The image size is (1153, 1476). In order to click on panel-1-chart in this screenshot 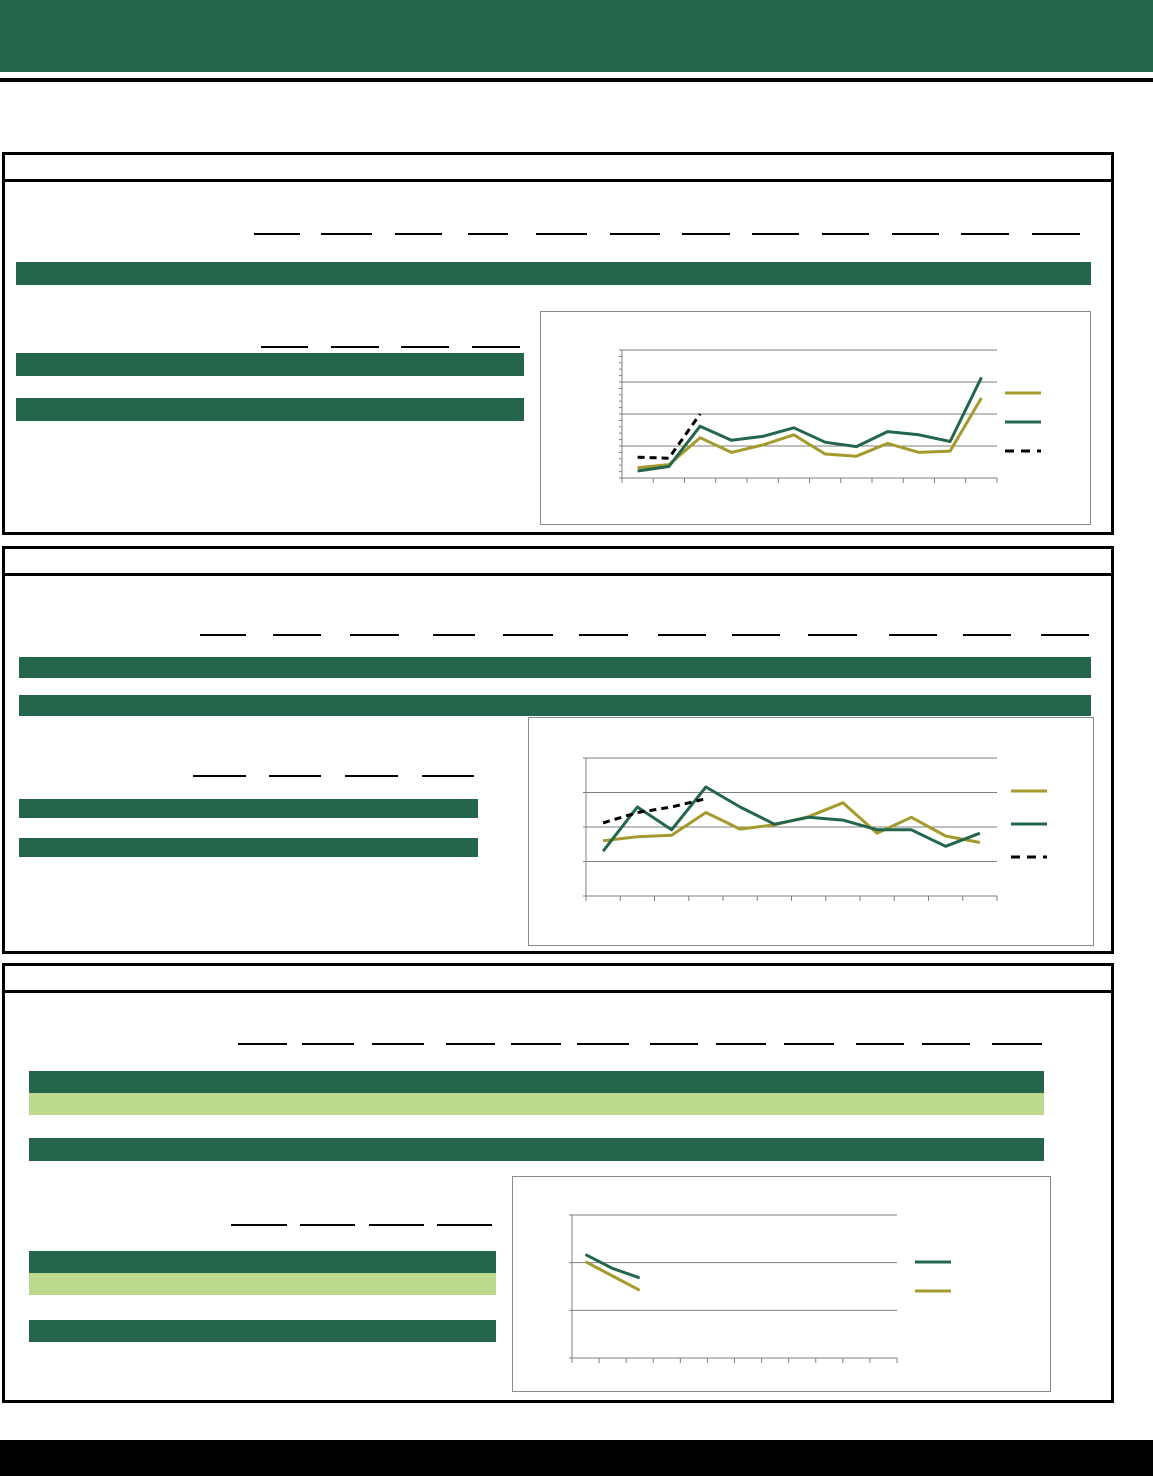, I will do `click(815, 418)`.